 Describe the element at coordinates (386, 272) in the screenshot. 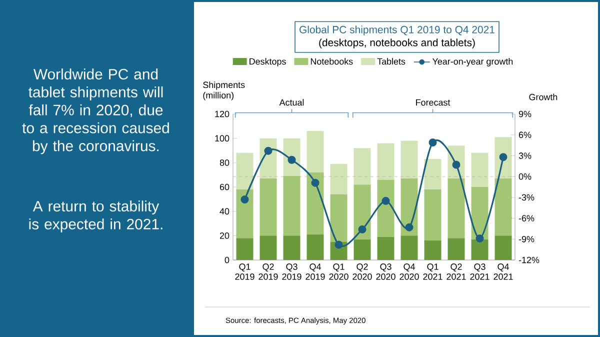

I see `x-tick-label: Q3 2020` at that location.